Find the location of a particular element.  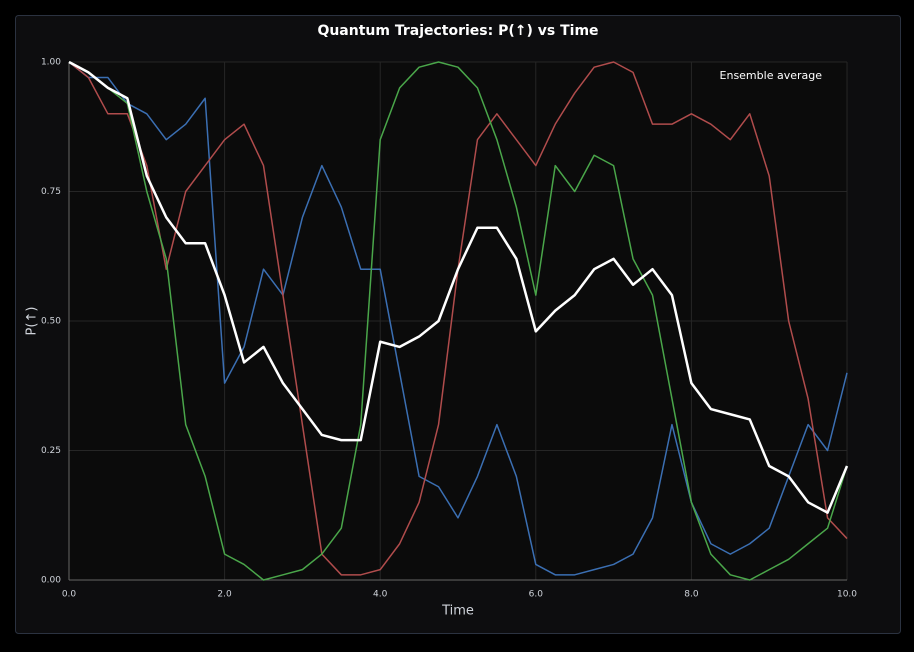

x-tick-label: 6.0 is located at coordinates (536, 595).